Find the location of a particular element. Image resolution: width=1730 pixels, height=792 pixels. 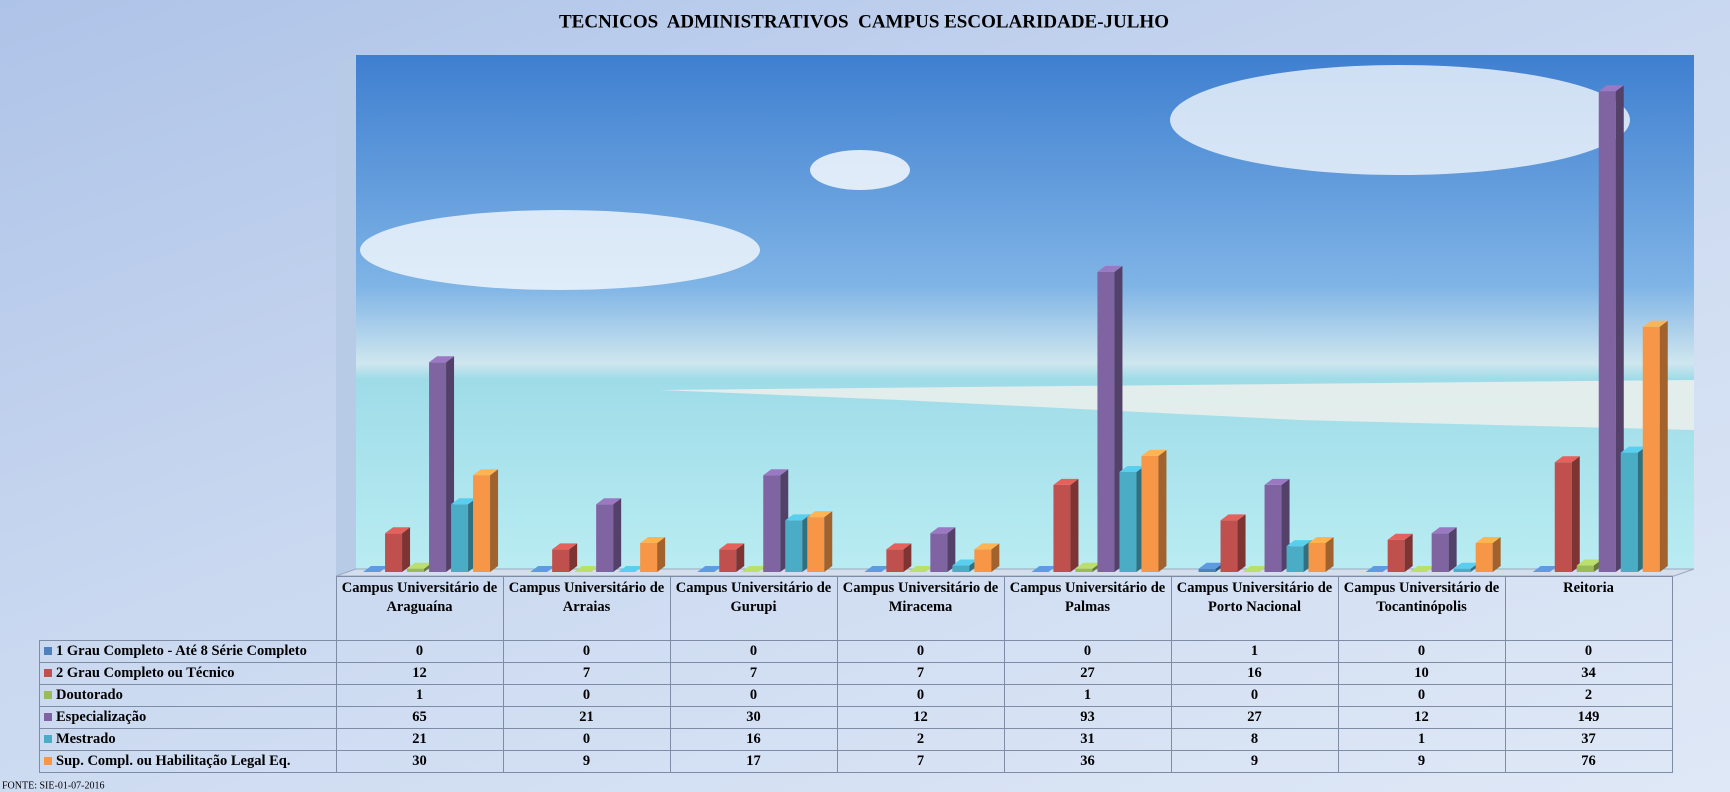

category-label: Campus Universitário de Porto Nacional is located at coordinates (1254, 608).